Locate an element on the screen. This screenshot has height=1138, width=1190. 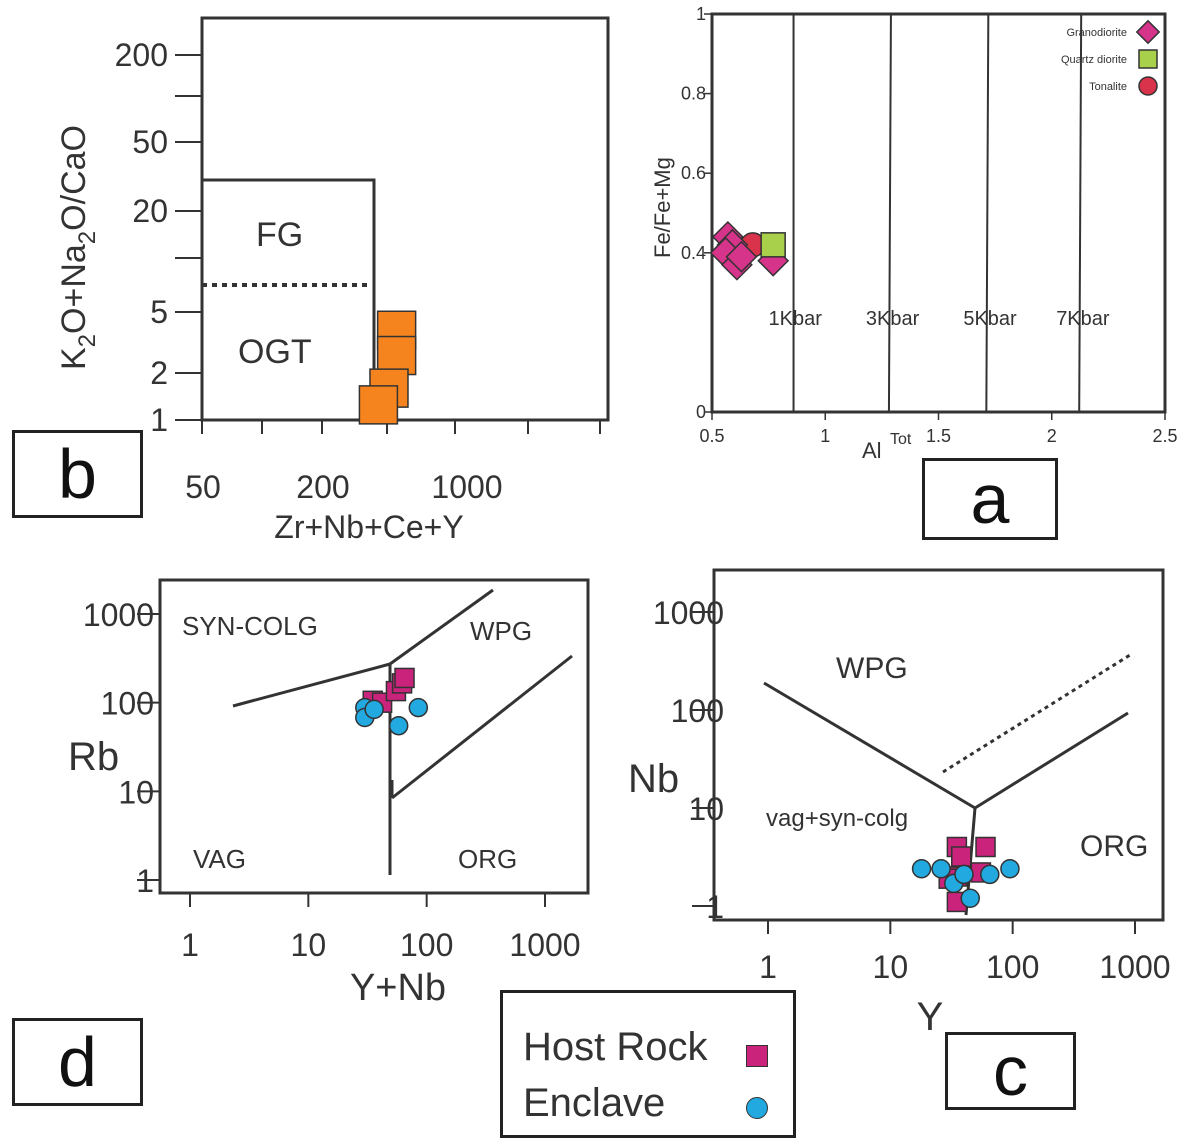
y-axis-label: Rb is located at coordinates (93, 757).